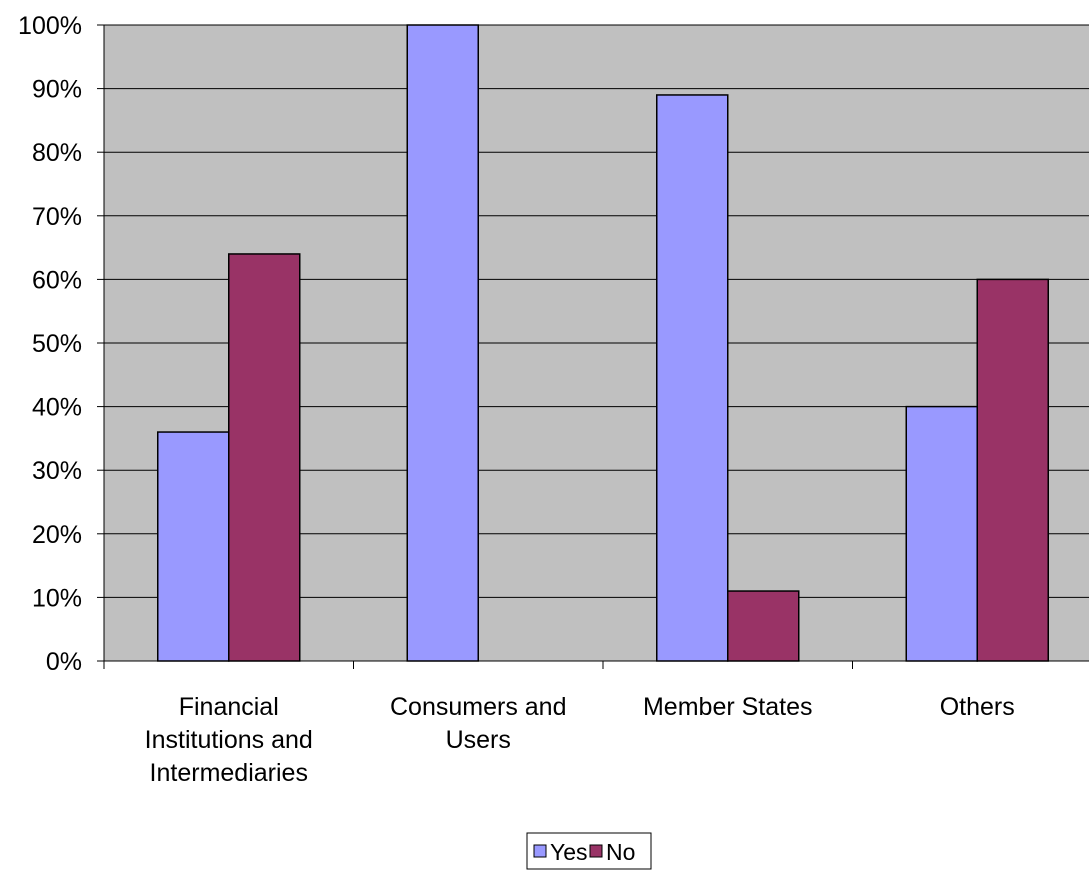  I want to click on y-tick-label: 80%, so click(57, 153).